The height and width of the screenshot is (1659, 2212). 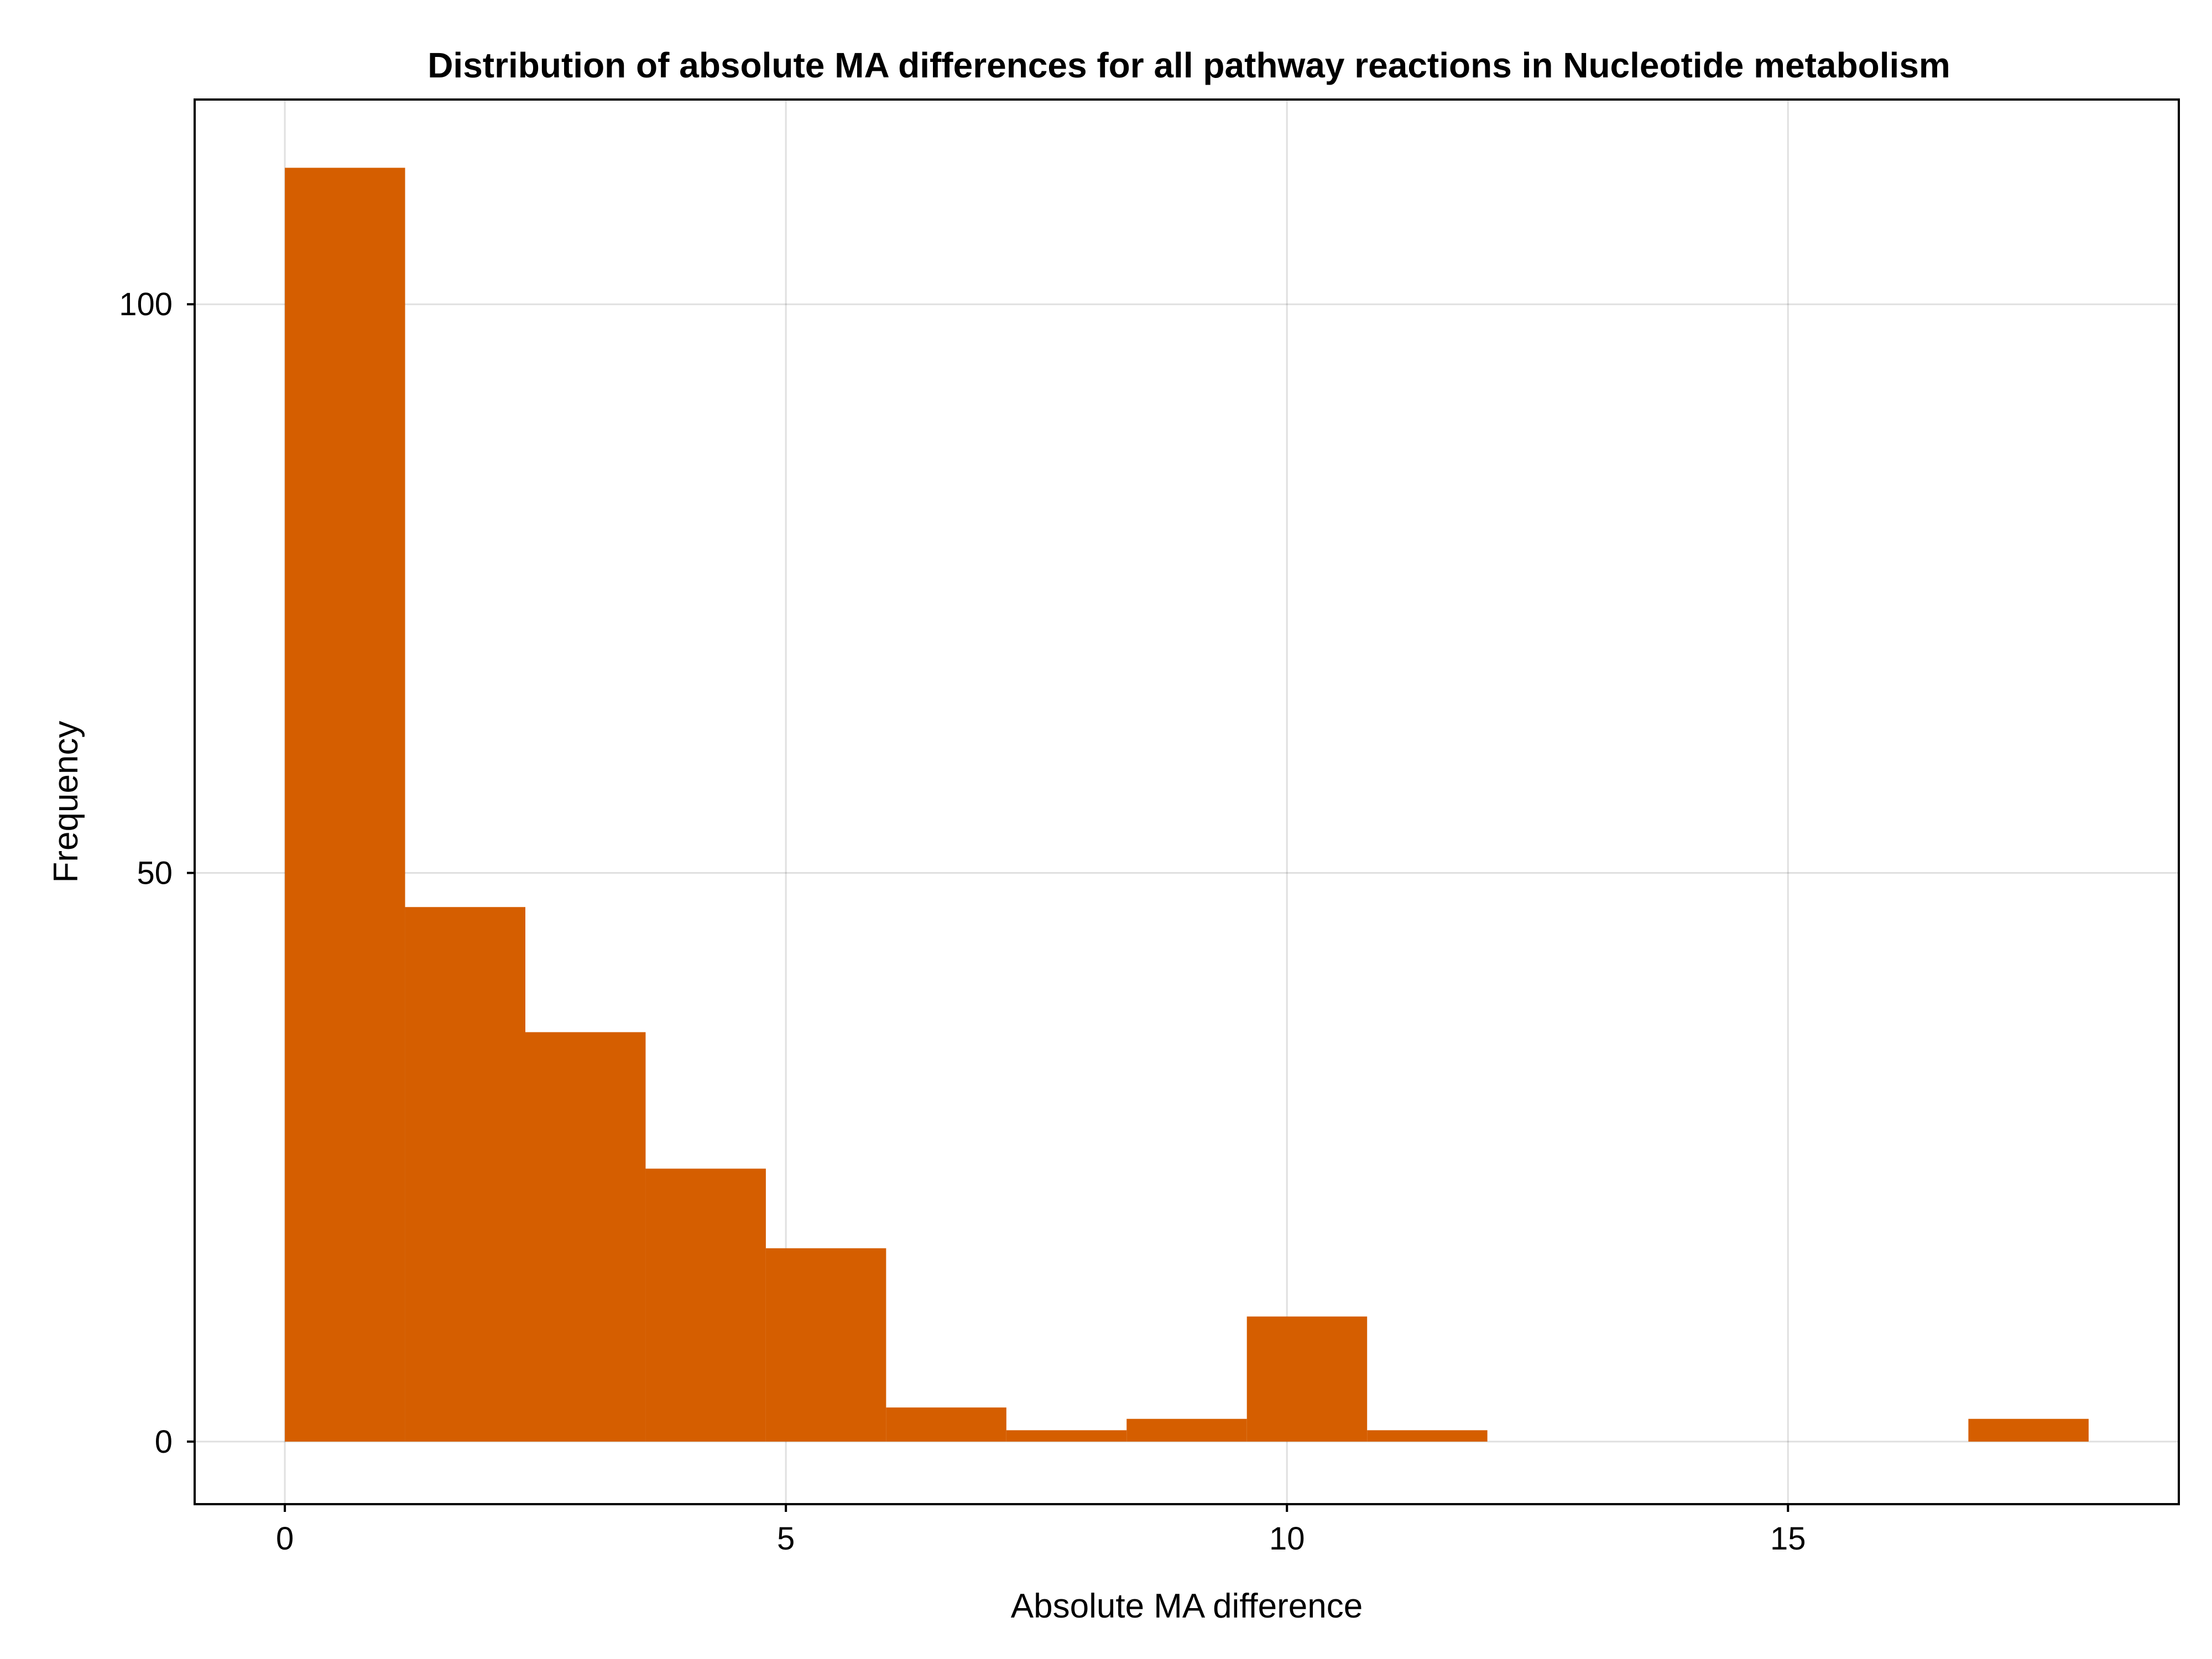 What do you see at coordinates (1788, 1539) in the screenshot?
I see `x-tick-label: 15` at bounding box center [1788, 1539].